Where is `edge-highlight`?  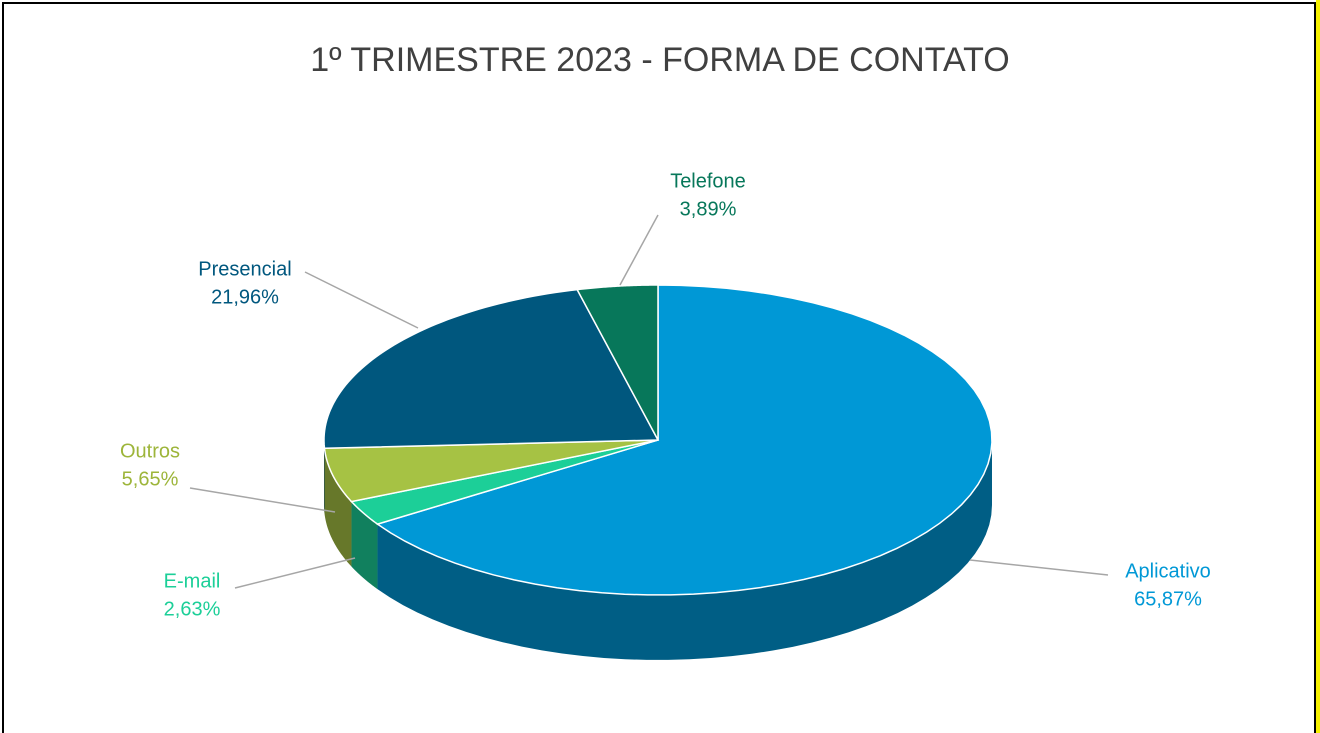
edge-highlight is located at coordinates (1318, 366).